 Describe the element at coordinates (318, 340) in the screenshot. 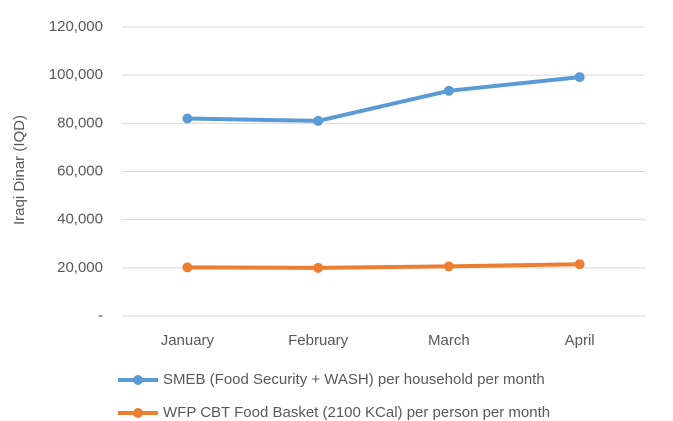

I see `x-tick-label: February` at that location.